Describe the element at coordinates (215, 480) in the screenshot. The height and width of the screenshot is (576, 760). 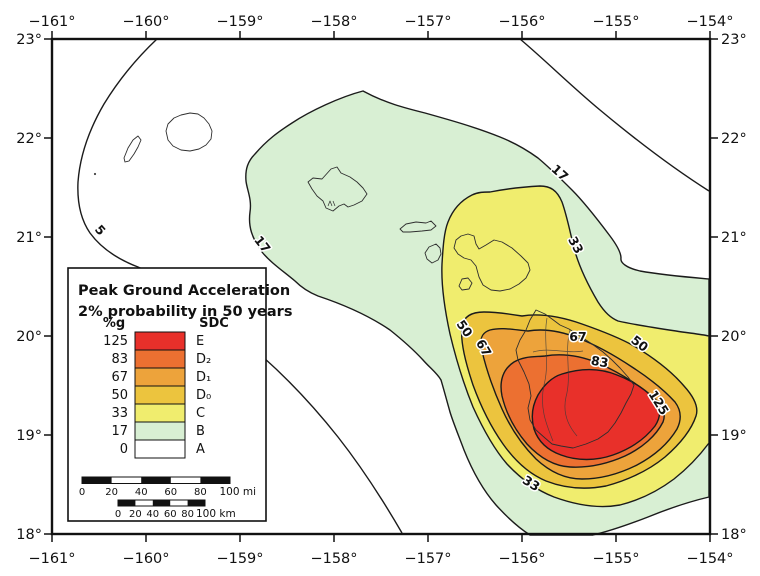
I see `scale-mi-seg3` at that location.